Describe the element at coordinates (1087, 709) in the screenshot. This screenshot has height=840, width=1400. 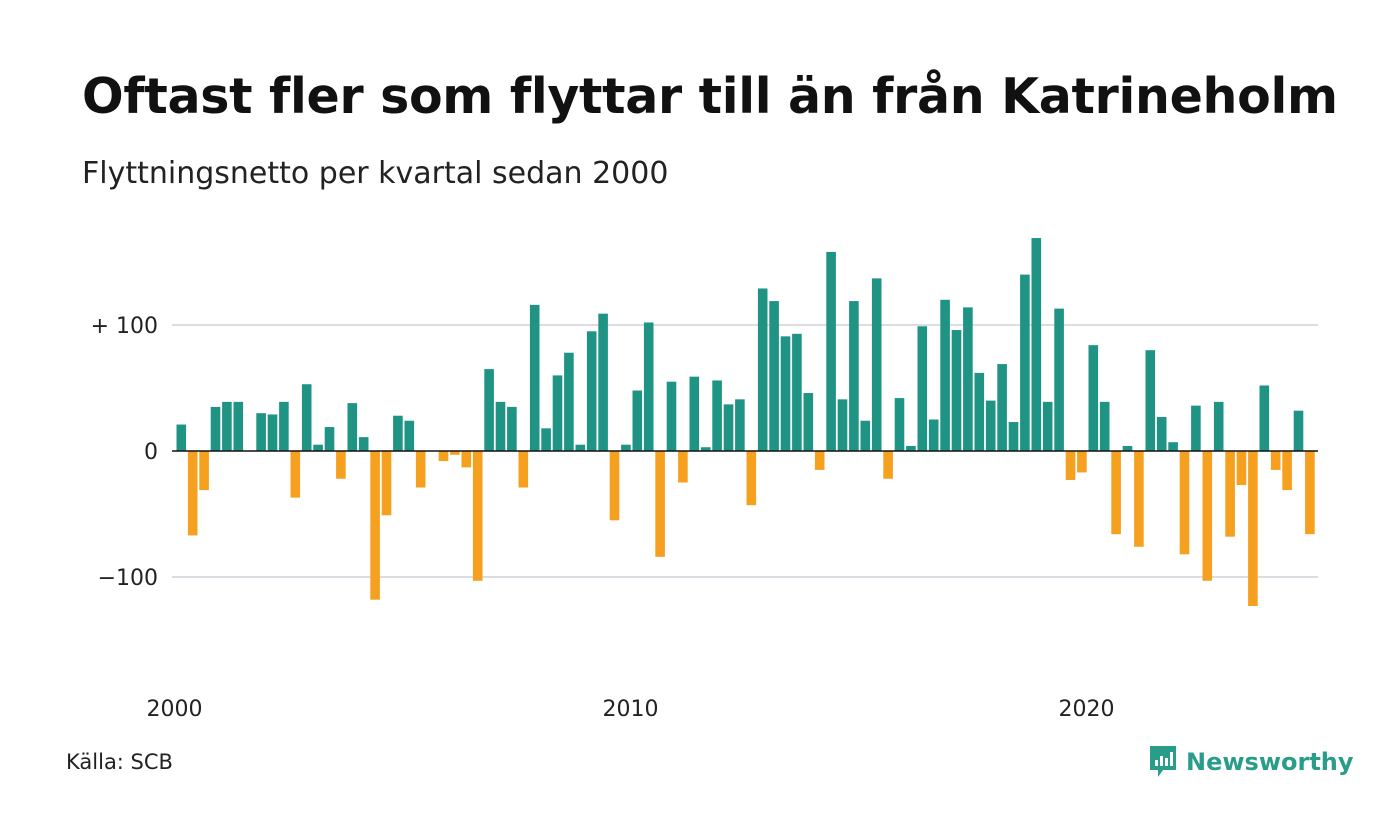
I see `x-tick-label: 2020` at that location.